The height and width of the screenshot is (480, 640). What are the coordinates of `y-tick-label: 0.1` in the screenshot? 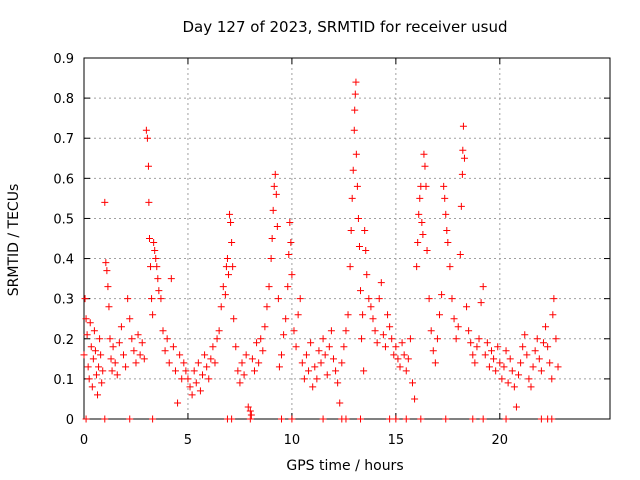 It's located at (63, 380).